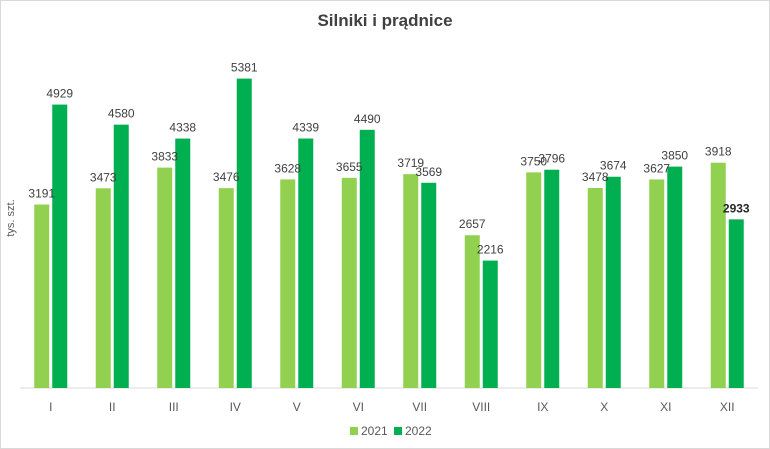 This screenshot has width=770, height=449. What do you see at coordinates (112, 407) in the screenshot?
I see `x-tick-II: II` at bounding box center [112, 407].